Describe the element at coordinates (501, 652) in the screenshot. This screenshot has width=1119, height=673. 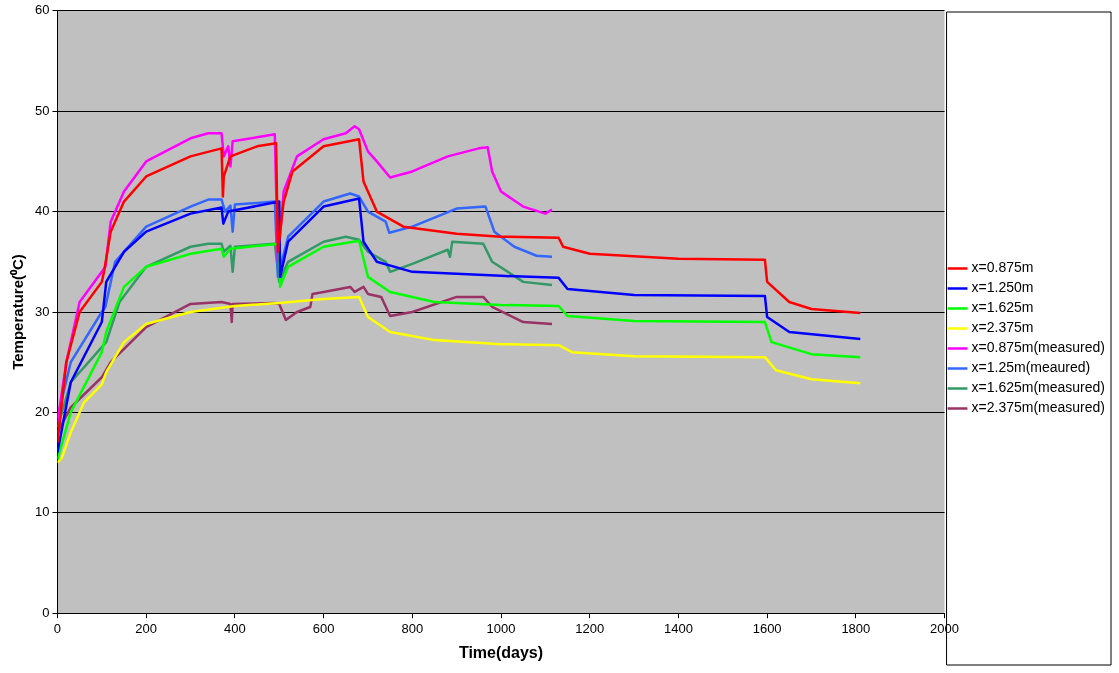
I see `x-axis-title: Time(days)` at that location.